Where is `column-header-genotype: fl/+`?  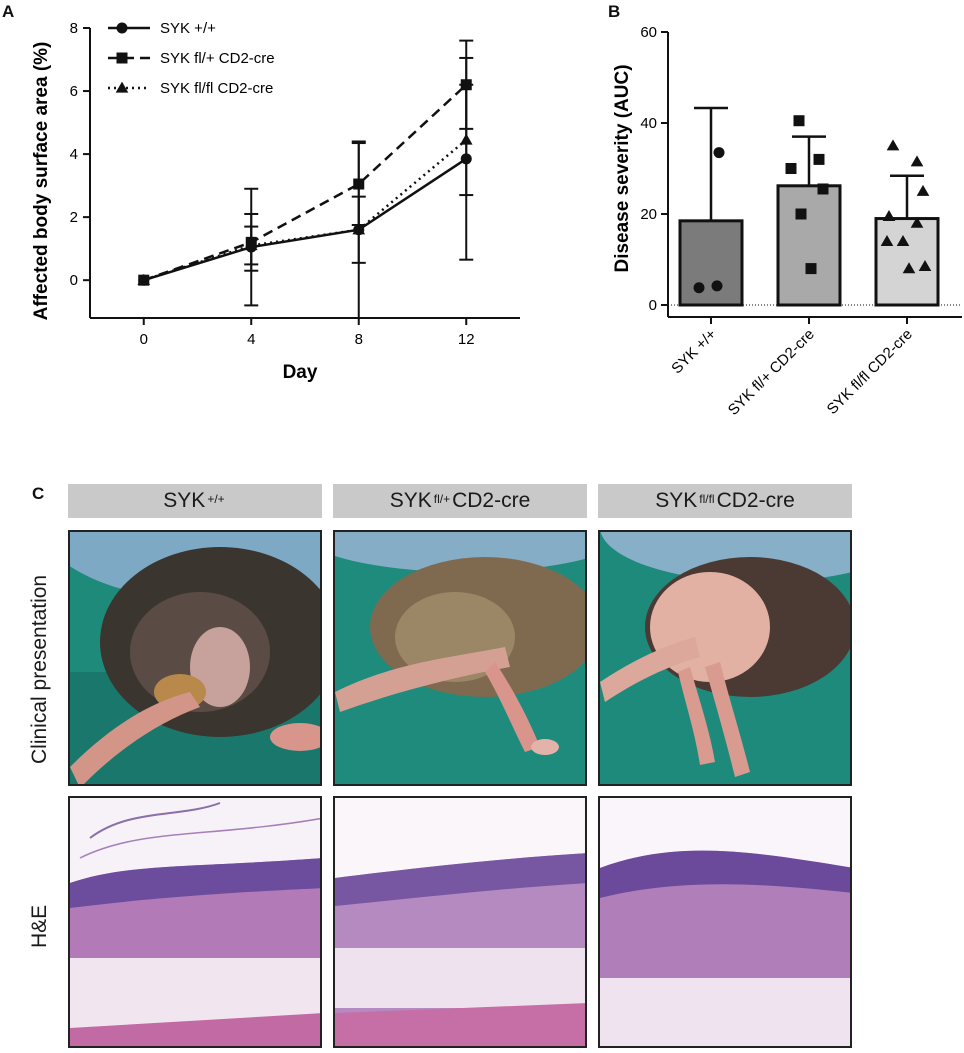 column-header-genotype: fl/+ is located at coordinates (442, 499).